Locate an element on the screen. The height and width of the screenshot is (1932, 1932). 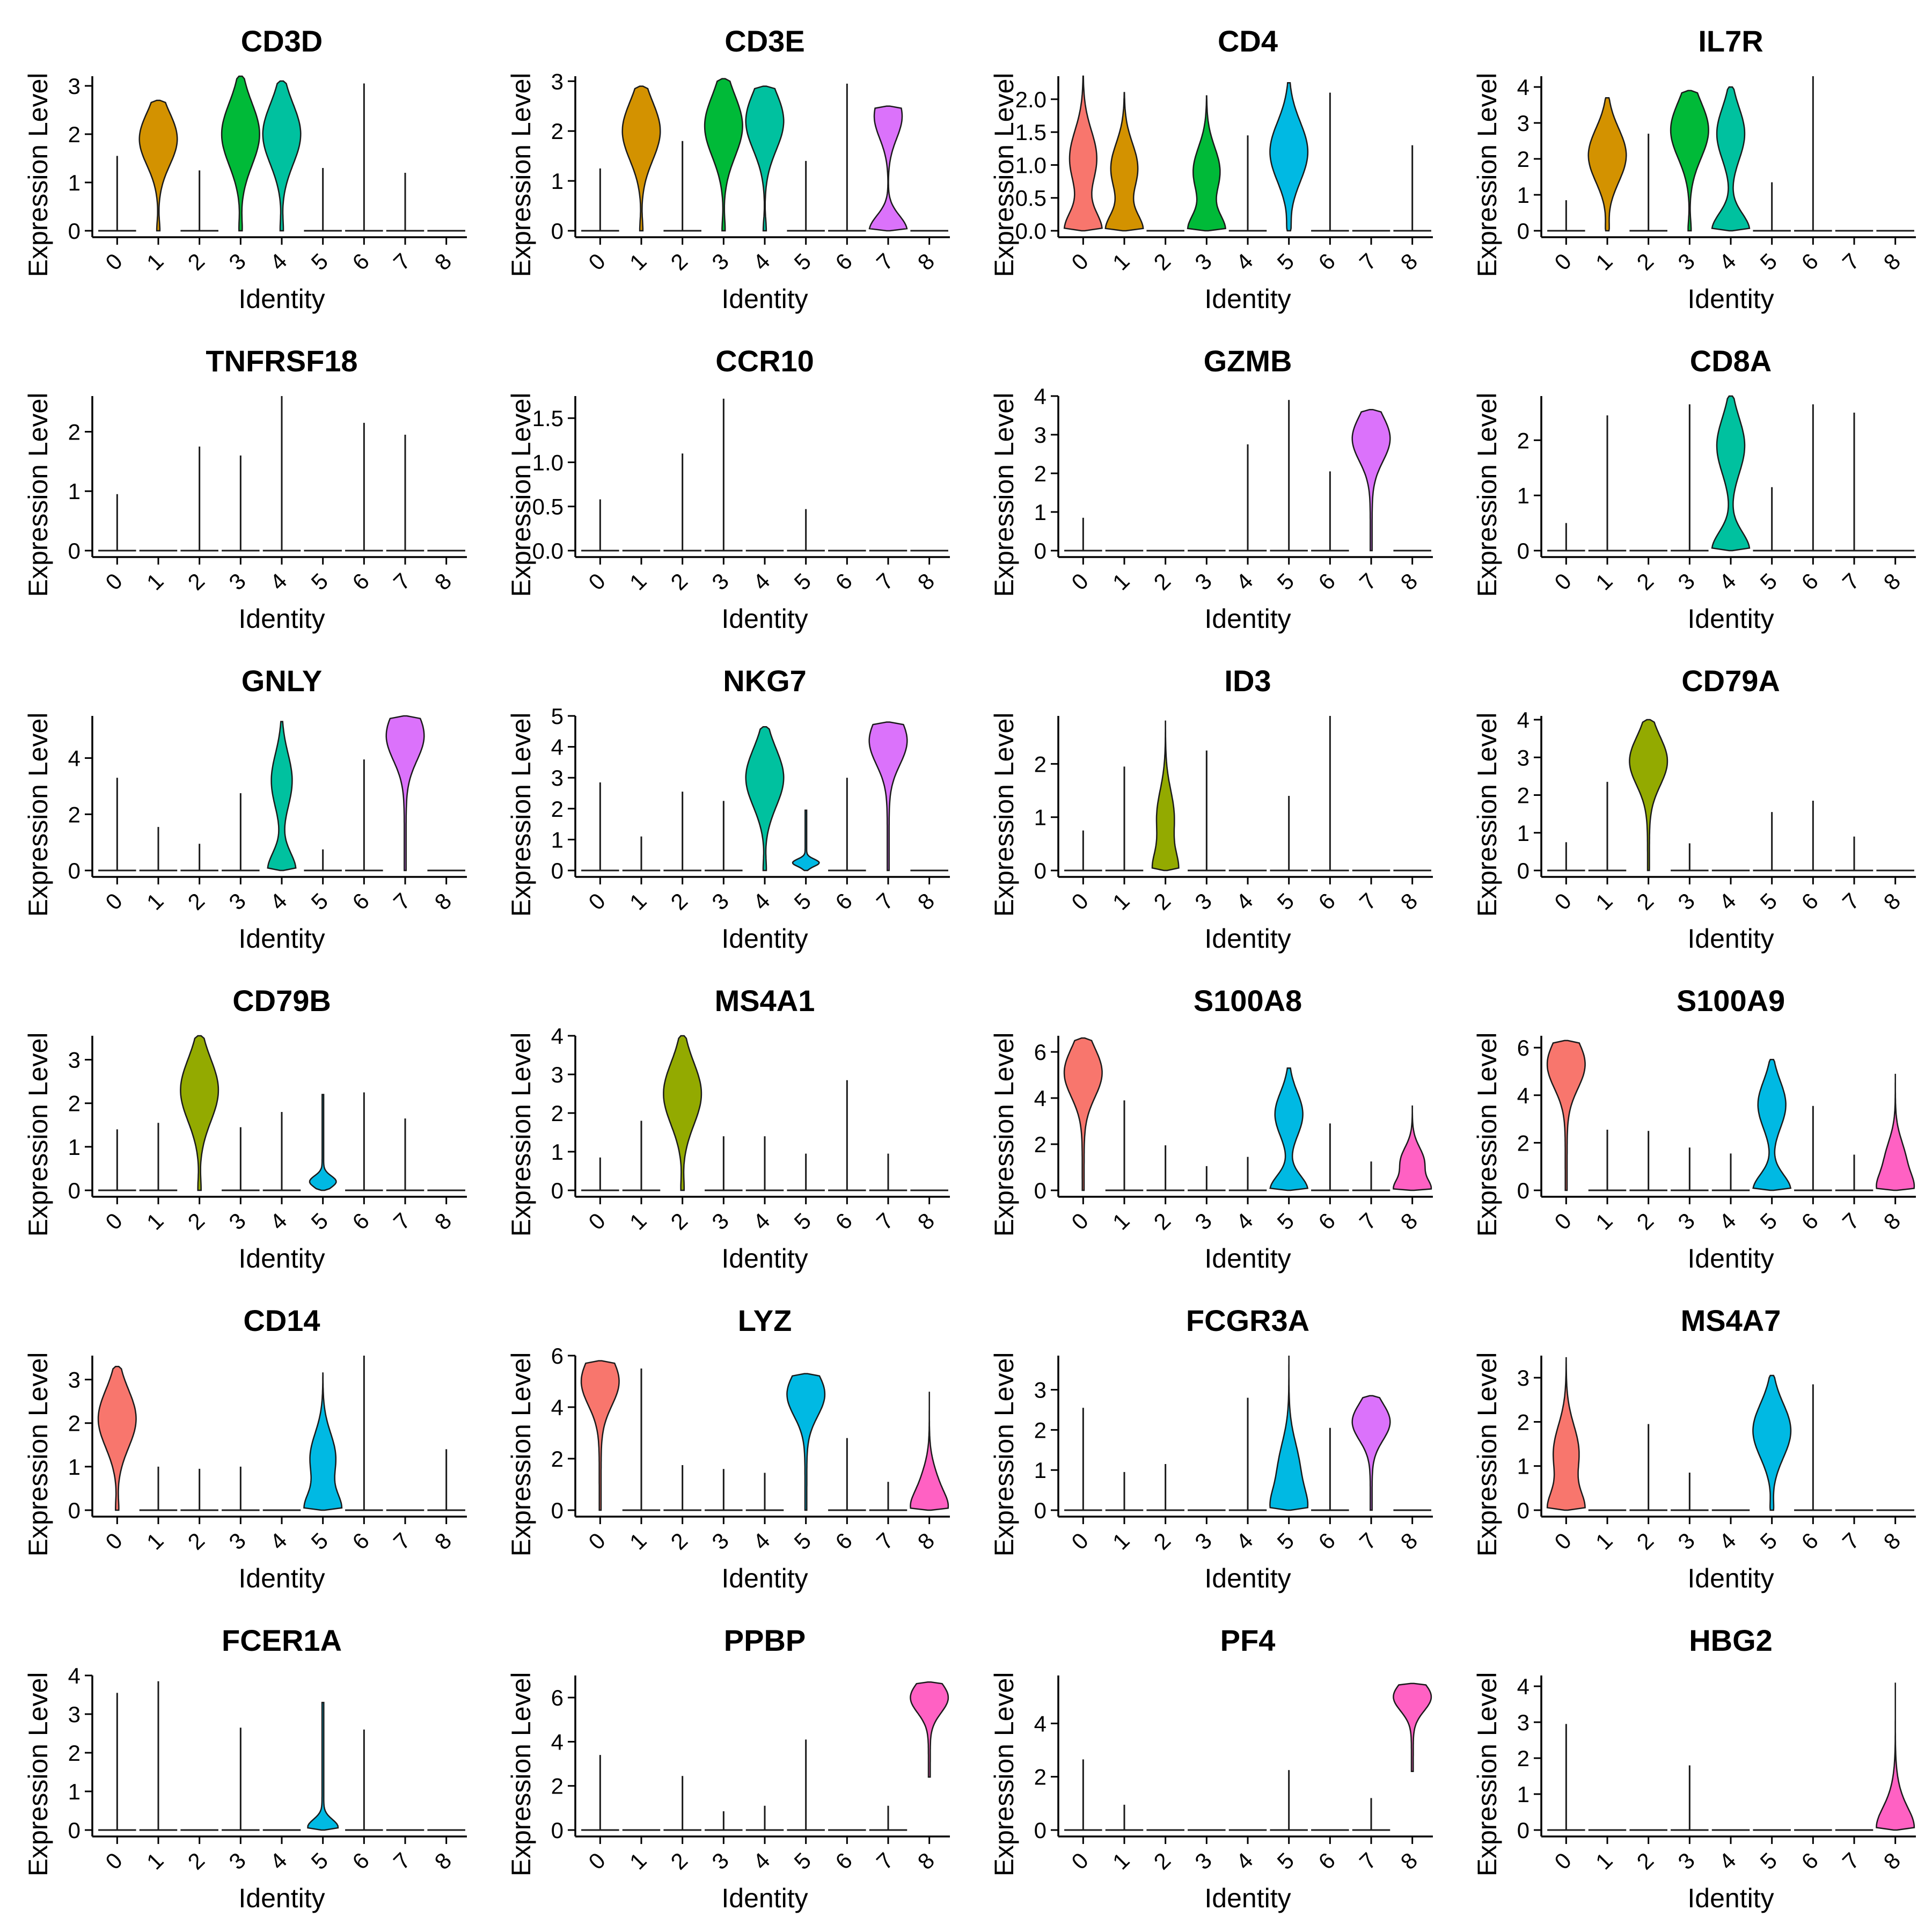
panel-title: GNLY is located at coordinates (281, 681).